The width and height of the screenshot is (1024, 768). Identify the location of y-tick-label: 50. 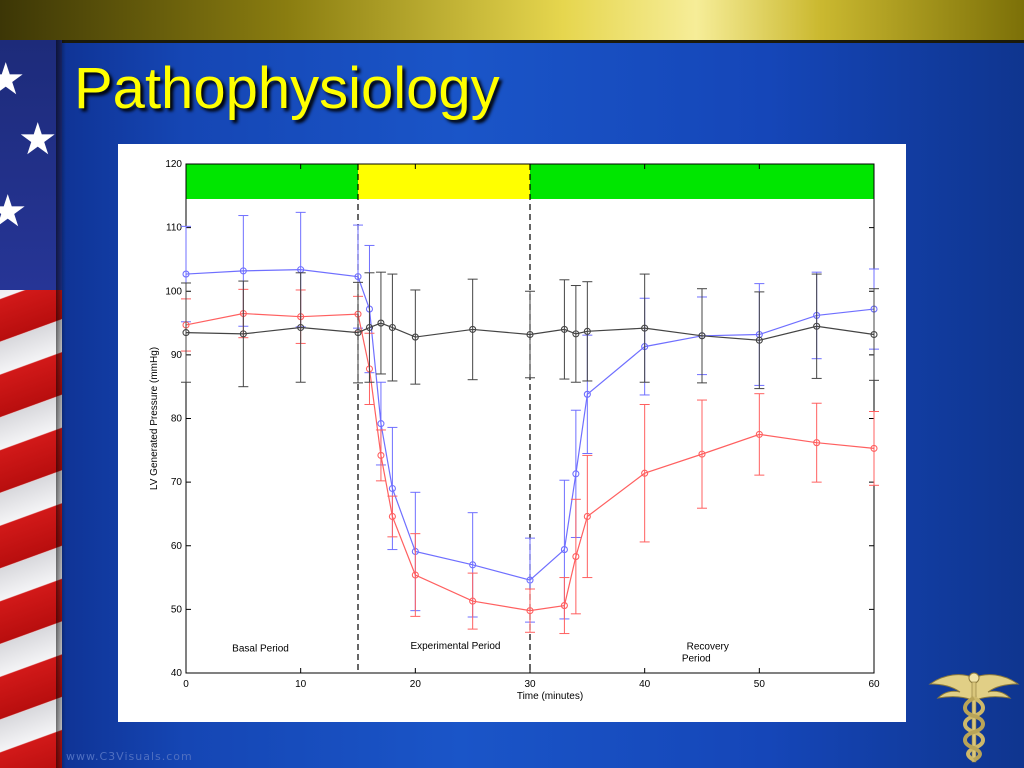
(177, 609).